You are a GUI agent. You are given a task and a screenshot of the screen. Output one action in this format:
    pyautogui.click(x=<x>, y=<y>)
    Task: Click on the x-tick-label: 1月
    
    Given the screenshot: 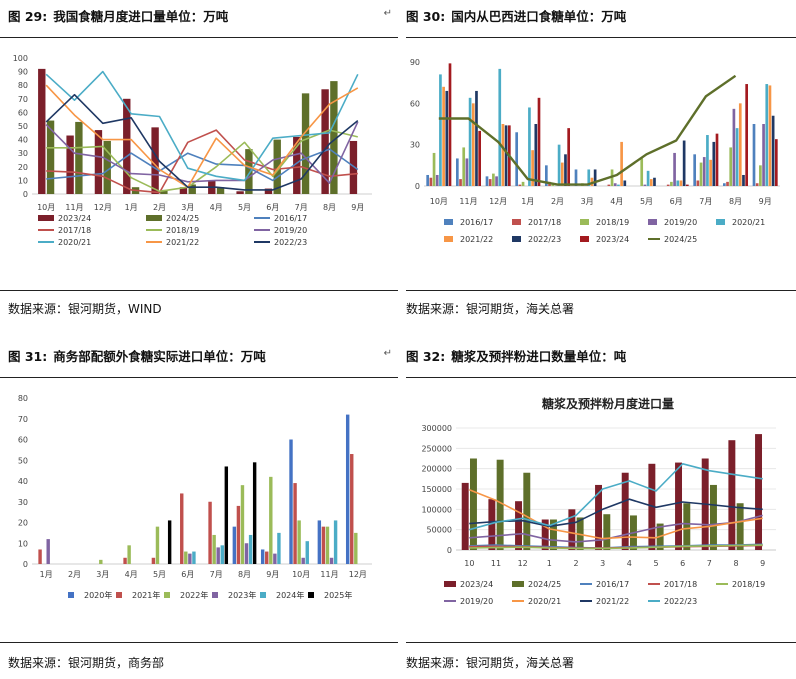 What is the action you would take?
    pyautogui.click(x=527, y=201)
    